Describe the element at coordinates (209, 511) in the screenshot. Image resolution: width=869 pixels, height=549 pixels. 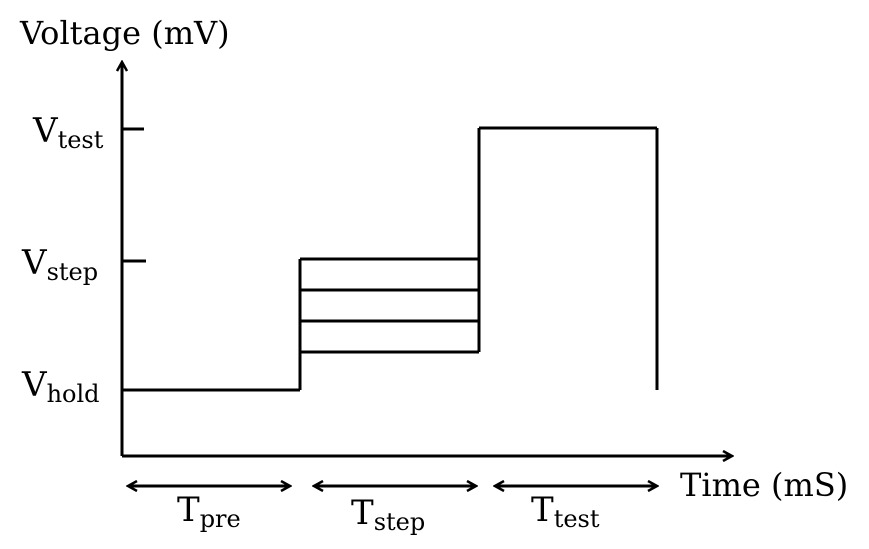
I see `label-t-pre: Tpre` at that location.